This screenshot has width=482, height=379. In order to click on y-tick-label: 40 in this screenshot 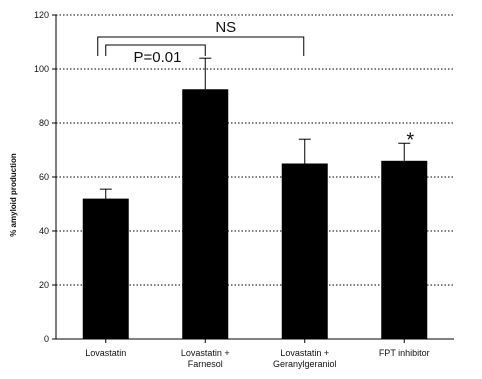, I will do `click(44, 231)`.